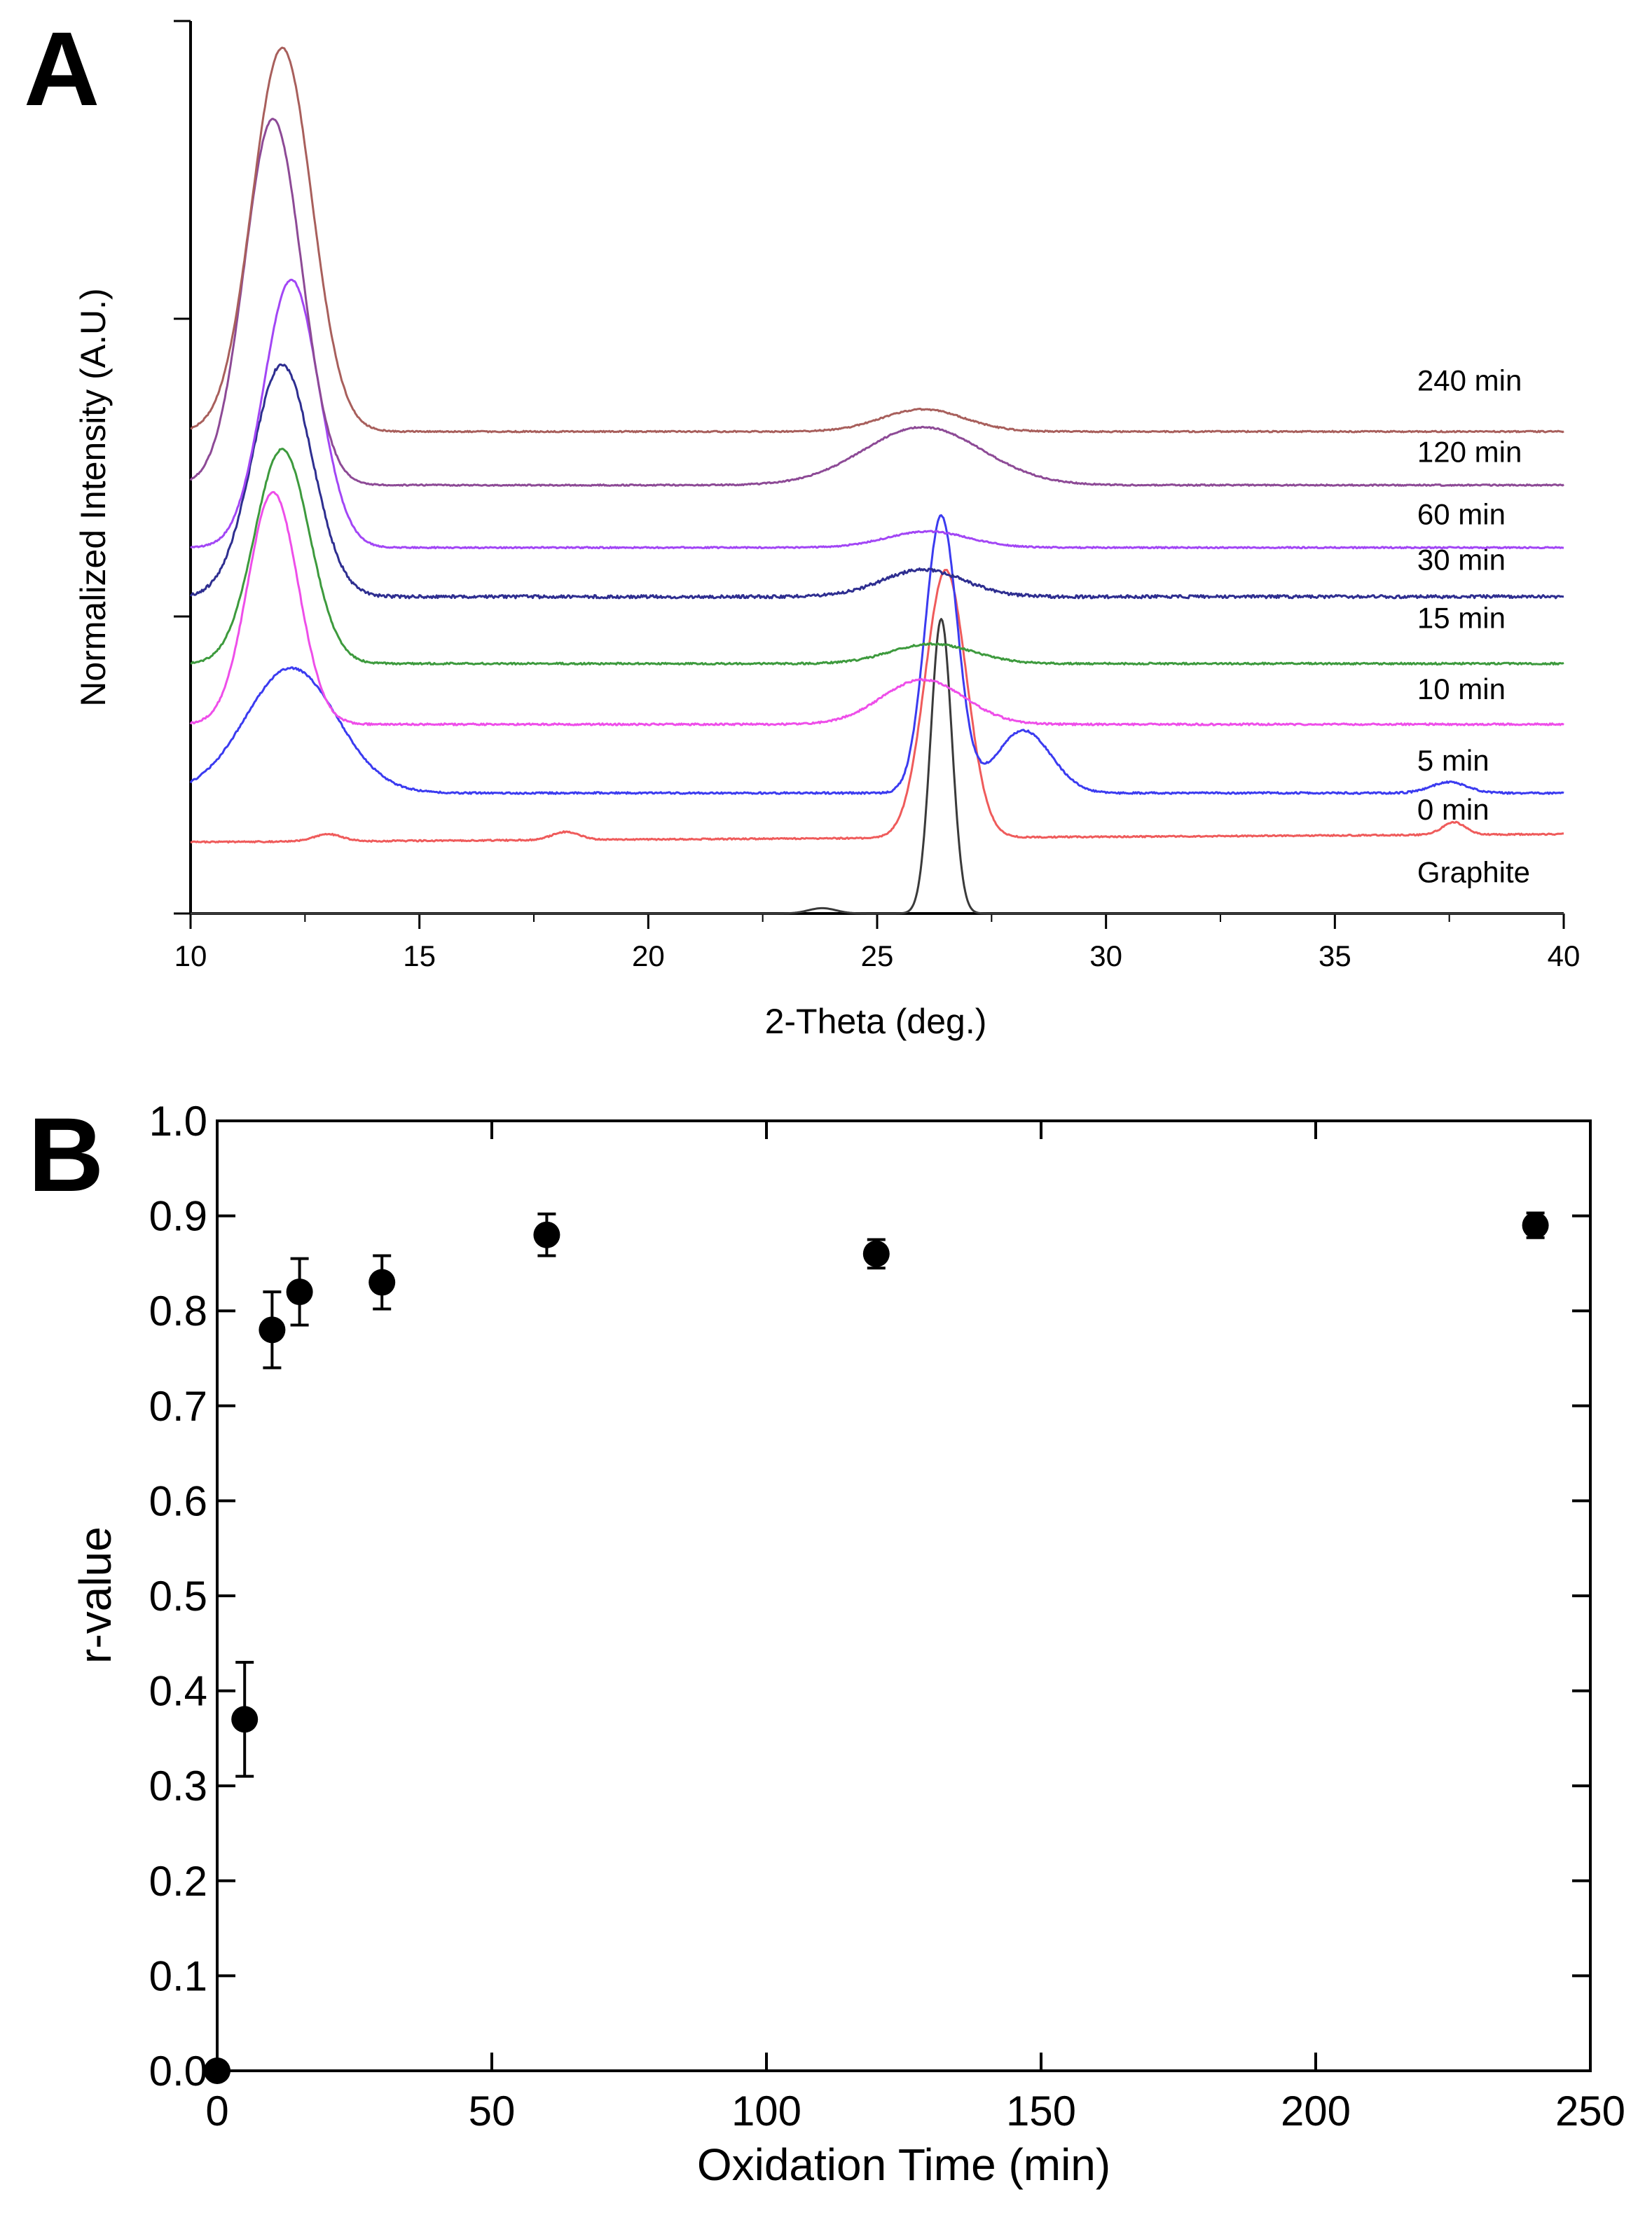  I want to click on xrd-x-tick-label: 35, so click(1335, 955).